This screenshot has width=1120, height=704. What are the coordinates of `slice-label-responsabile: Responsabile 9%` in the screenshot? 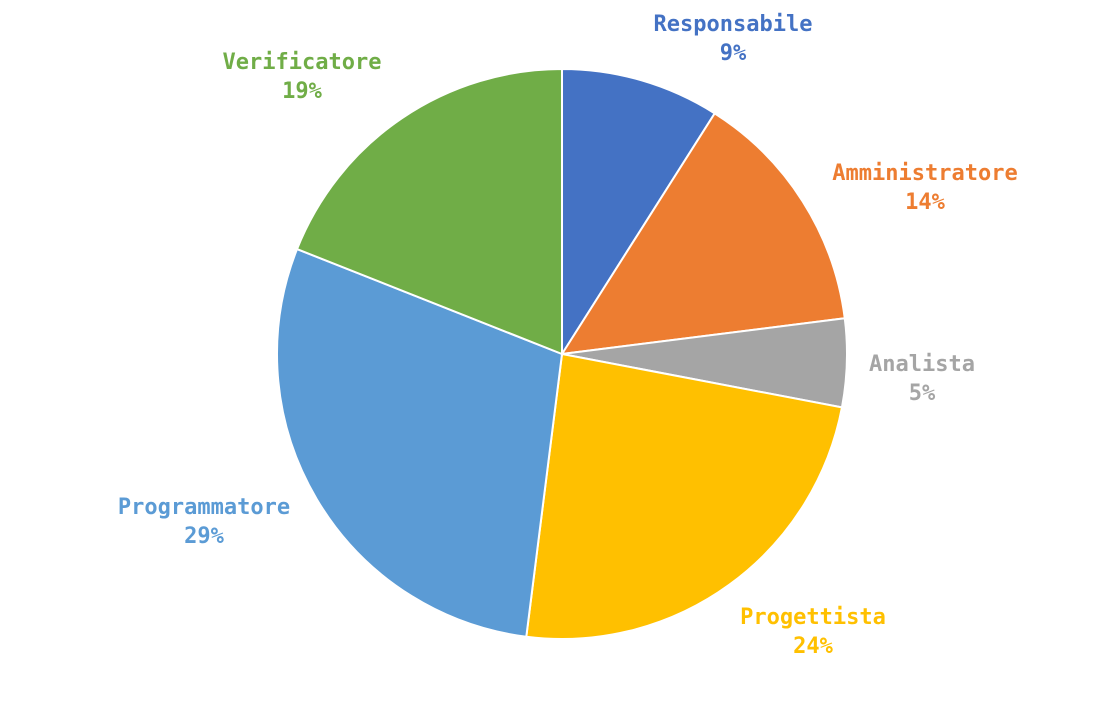 It's located at (733, 39).